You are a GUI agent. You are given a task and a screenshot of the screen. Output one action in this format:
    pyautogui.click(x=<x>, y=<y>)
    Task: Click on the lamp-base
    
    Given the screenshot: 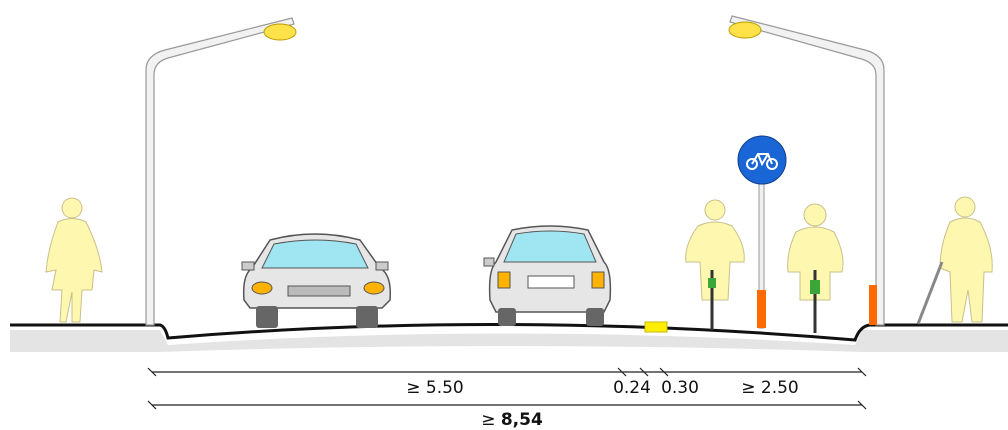 What is the action you would take?
    pyautogui.click(x=873, y=305)
    